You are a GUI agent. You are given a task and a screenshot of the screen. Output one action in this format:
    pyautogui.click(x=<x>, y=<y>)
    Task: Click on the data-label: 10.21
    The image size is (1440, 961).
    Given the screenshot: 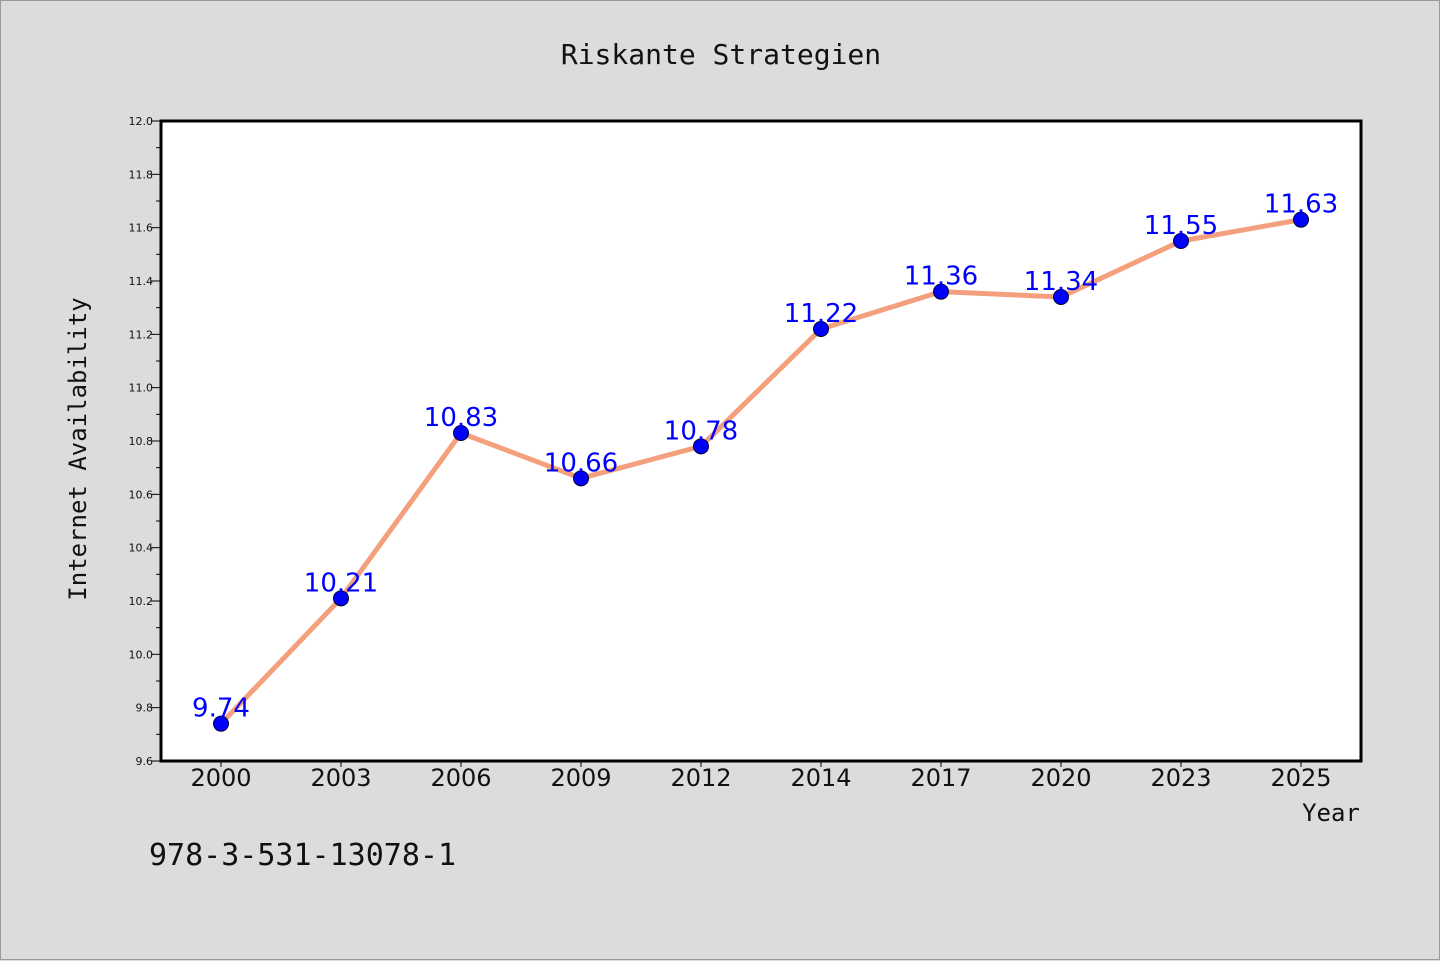 What is the action you would take?
    pyautogui.click(x=341, y=583)
    